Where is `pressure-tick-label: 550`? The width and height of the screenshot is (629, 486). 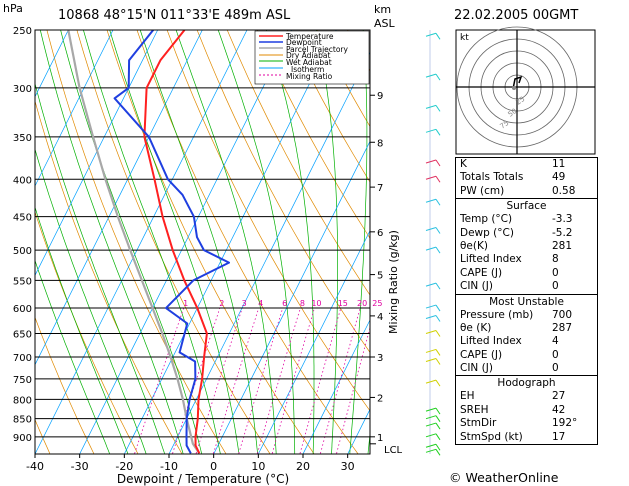
pressure-tick-label: 550 is located at coordinates (22, 281).